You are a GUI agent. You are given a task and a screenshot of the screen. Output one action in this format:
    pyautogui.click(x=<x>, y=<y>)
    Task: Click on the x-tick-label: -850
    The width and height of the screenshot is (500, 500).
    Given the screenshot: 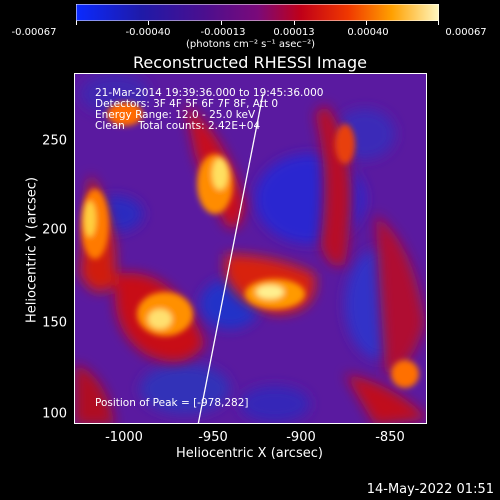 What is the action you would take?
    pyautogui.click(x=390, y=437)
    